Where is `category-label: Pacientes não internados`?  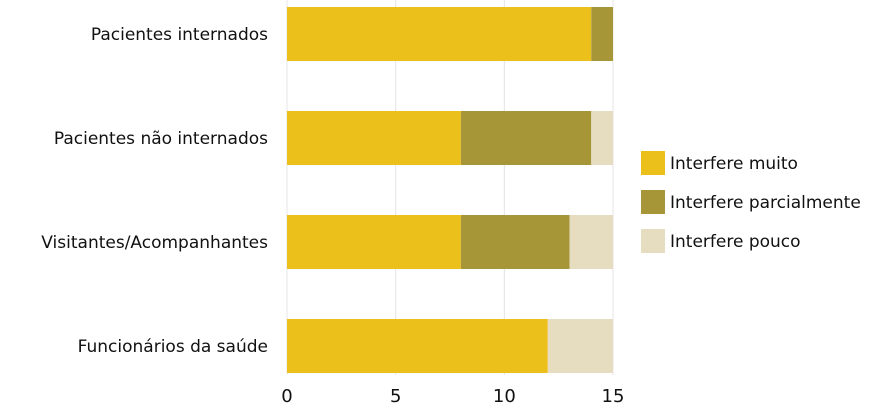 category-label: Pacientes não internados is located at coordinates (161, 139).